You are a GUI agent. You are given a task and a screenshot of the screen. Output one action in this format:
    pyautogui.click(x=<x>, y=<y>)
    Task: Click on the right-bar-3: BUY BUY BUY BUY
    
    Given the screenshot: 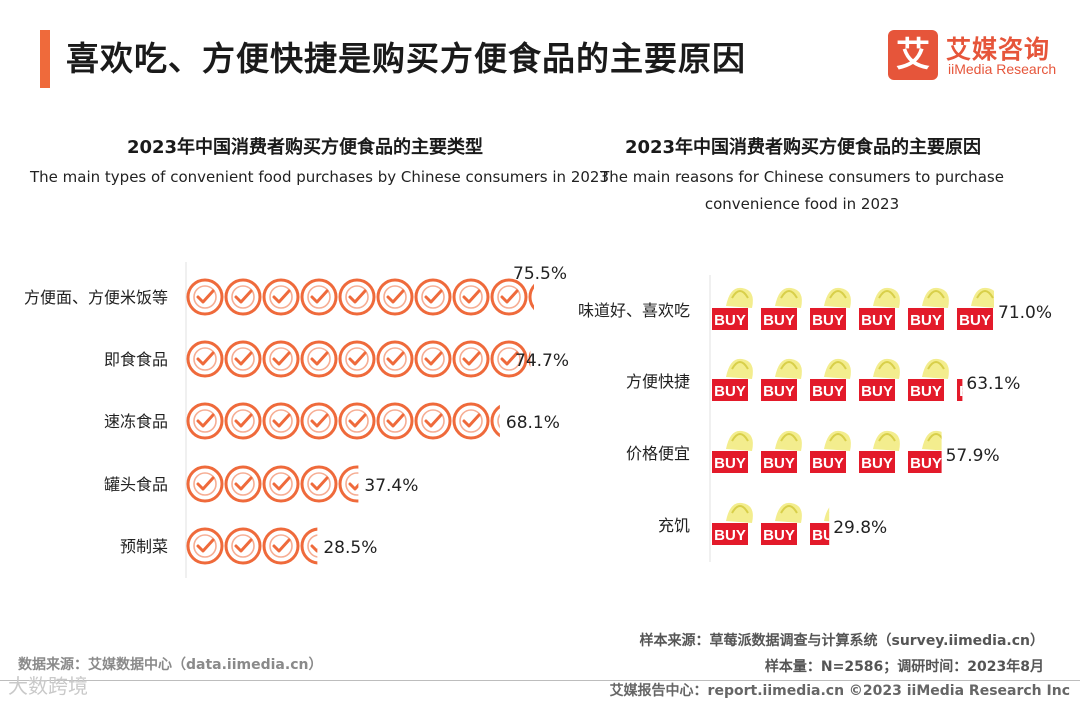 What is the action you would take?
    pyautogui.click(x=778, y=523)
    